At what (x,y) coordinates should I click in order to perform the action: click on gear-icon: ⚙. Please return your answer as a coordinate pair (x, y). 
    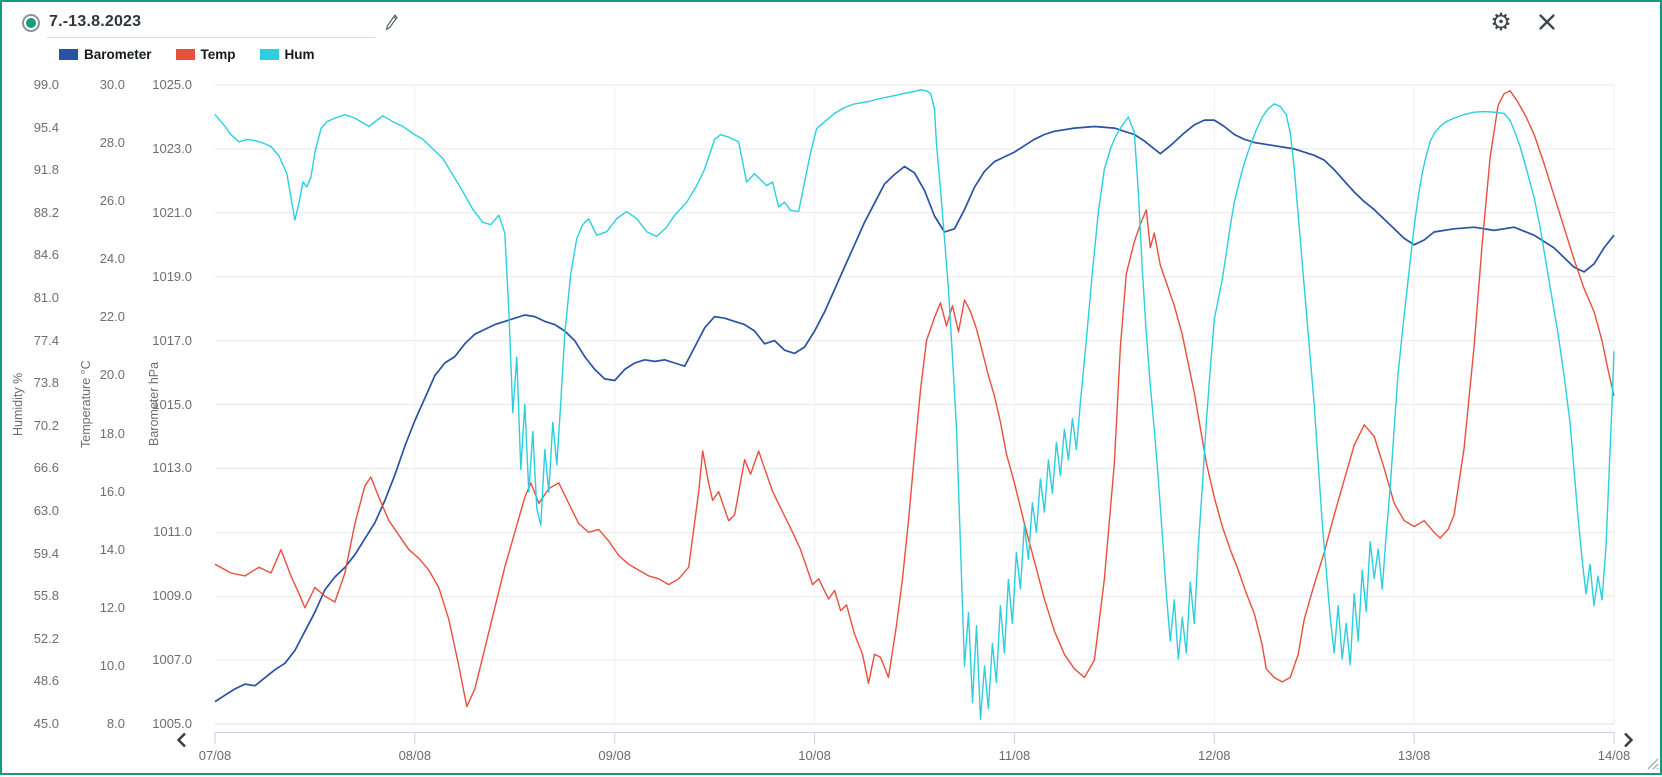
    Looking at the image, I should click on (1501, 22).